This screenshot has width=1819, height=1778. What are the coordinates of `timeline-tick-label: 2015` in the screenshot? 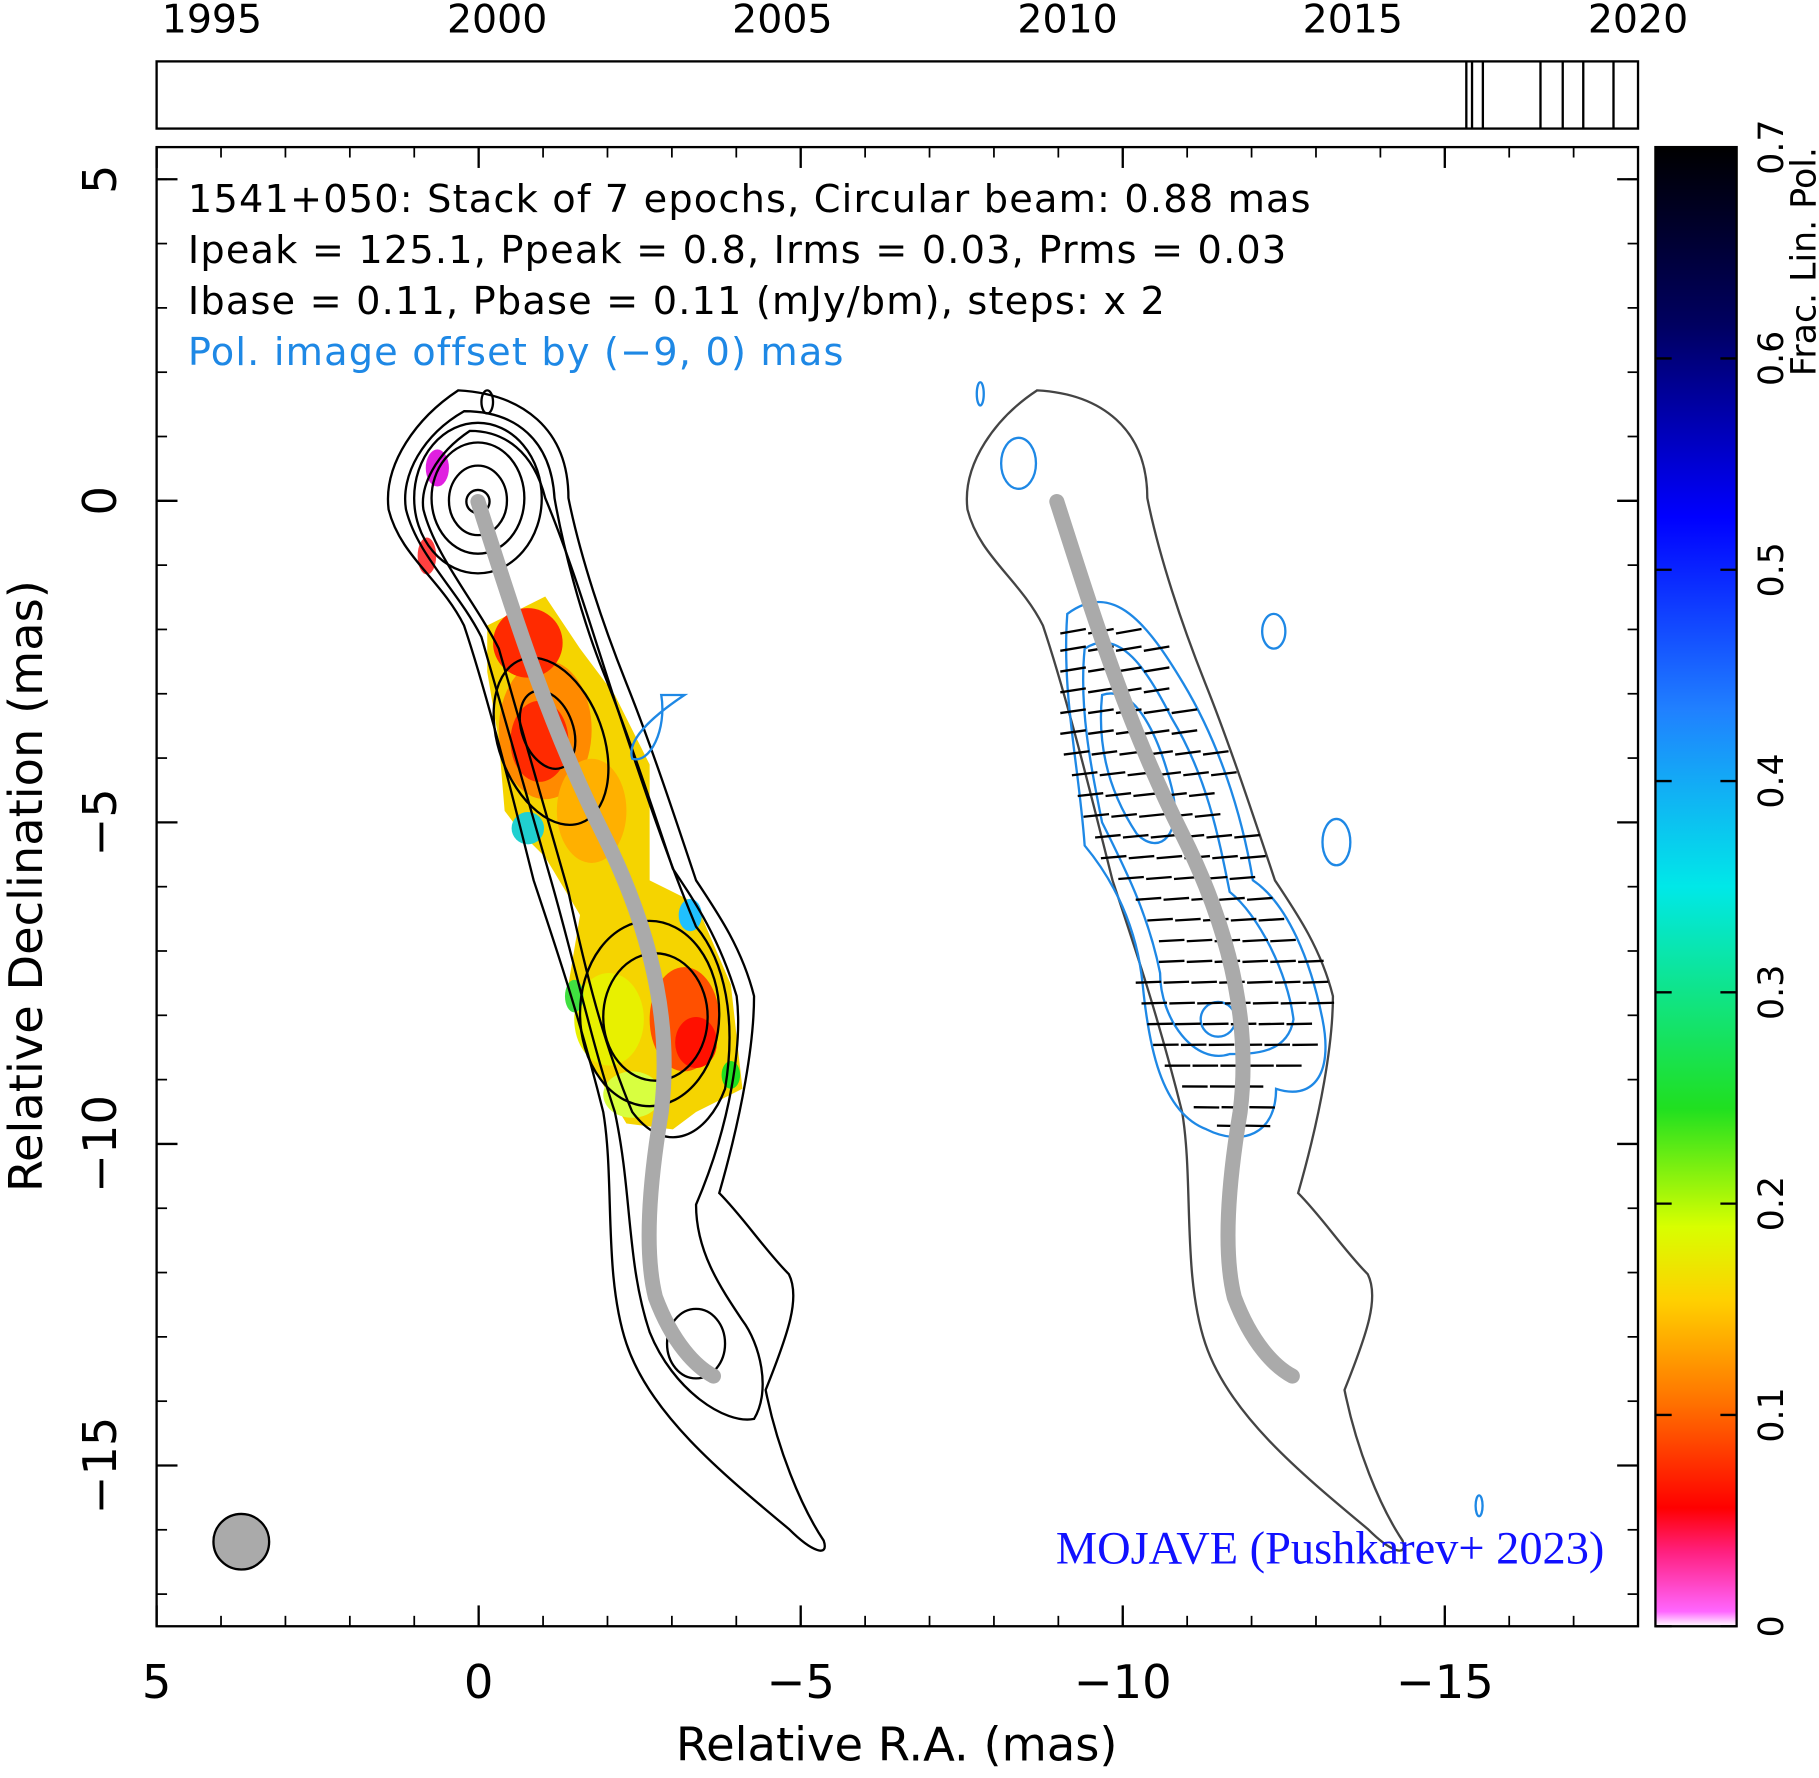 It's located at (1353, 21).